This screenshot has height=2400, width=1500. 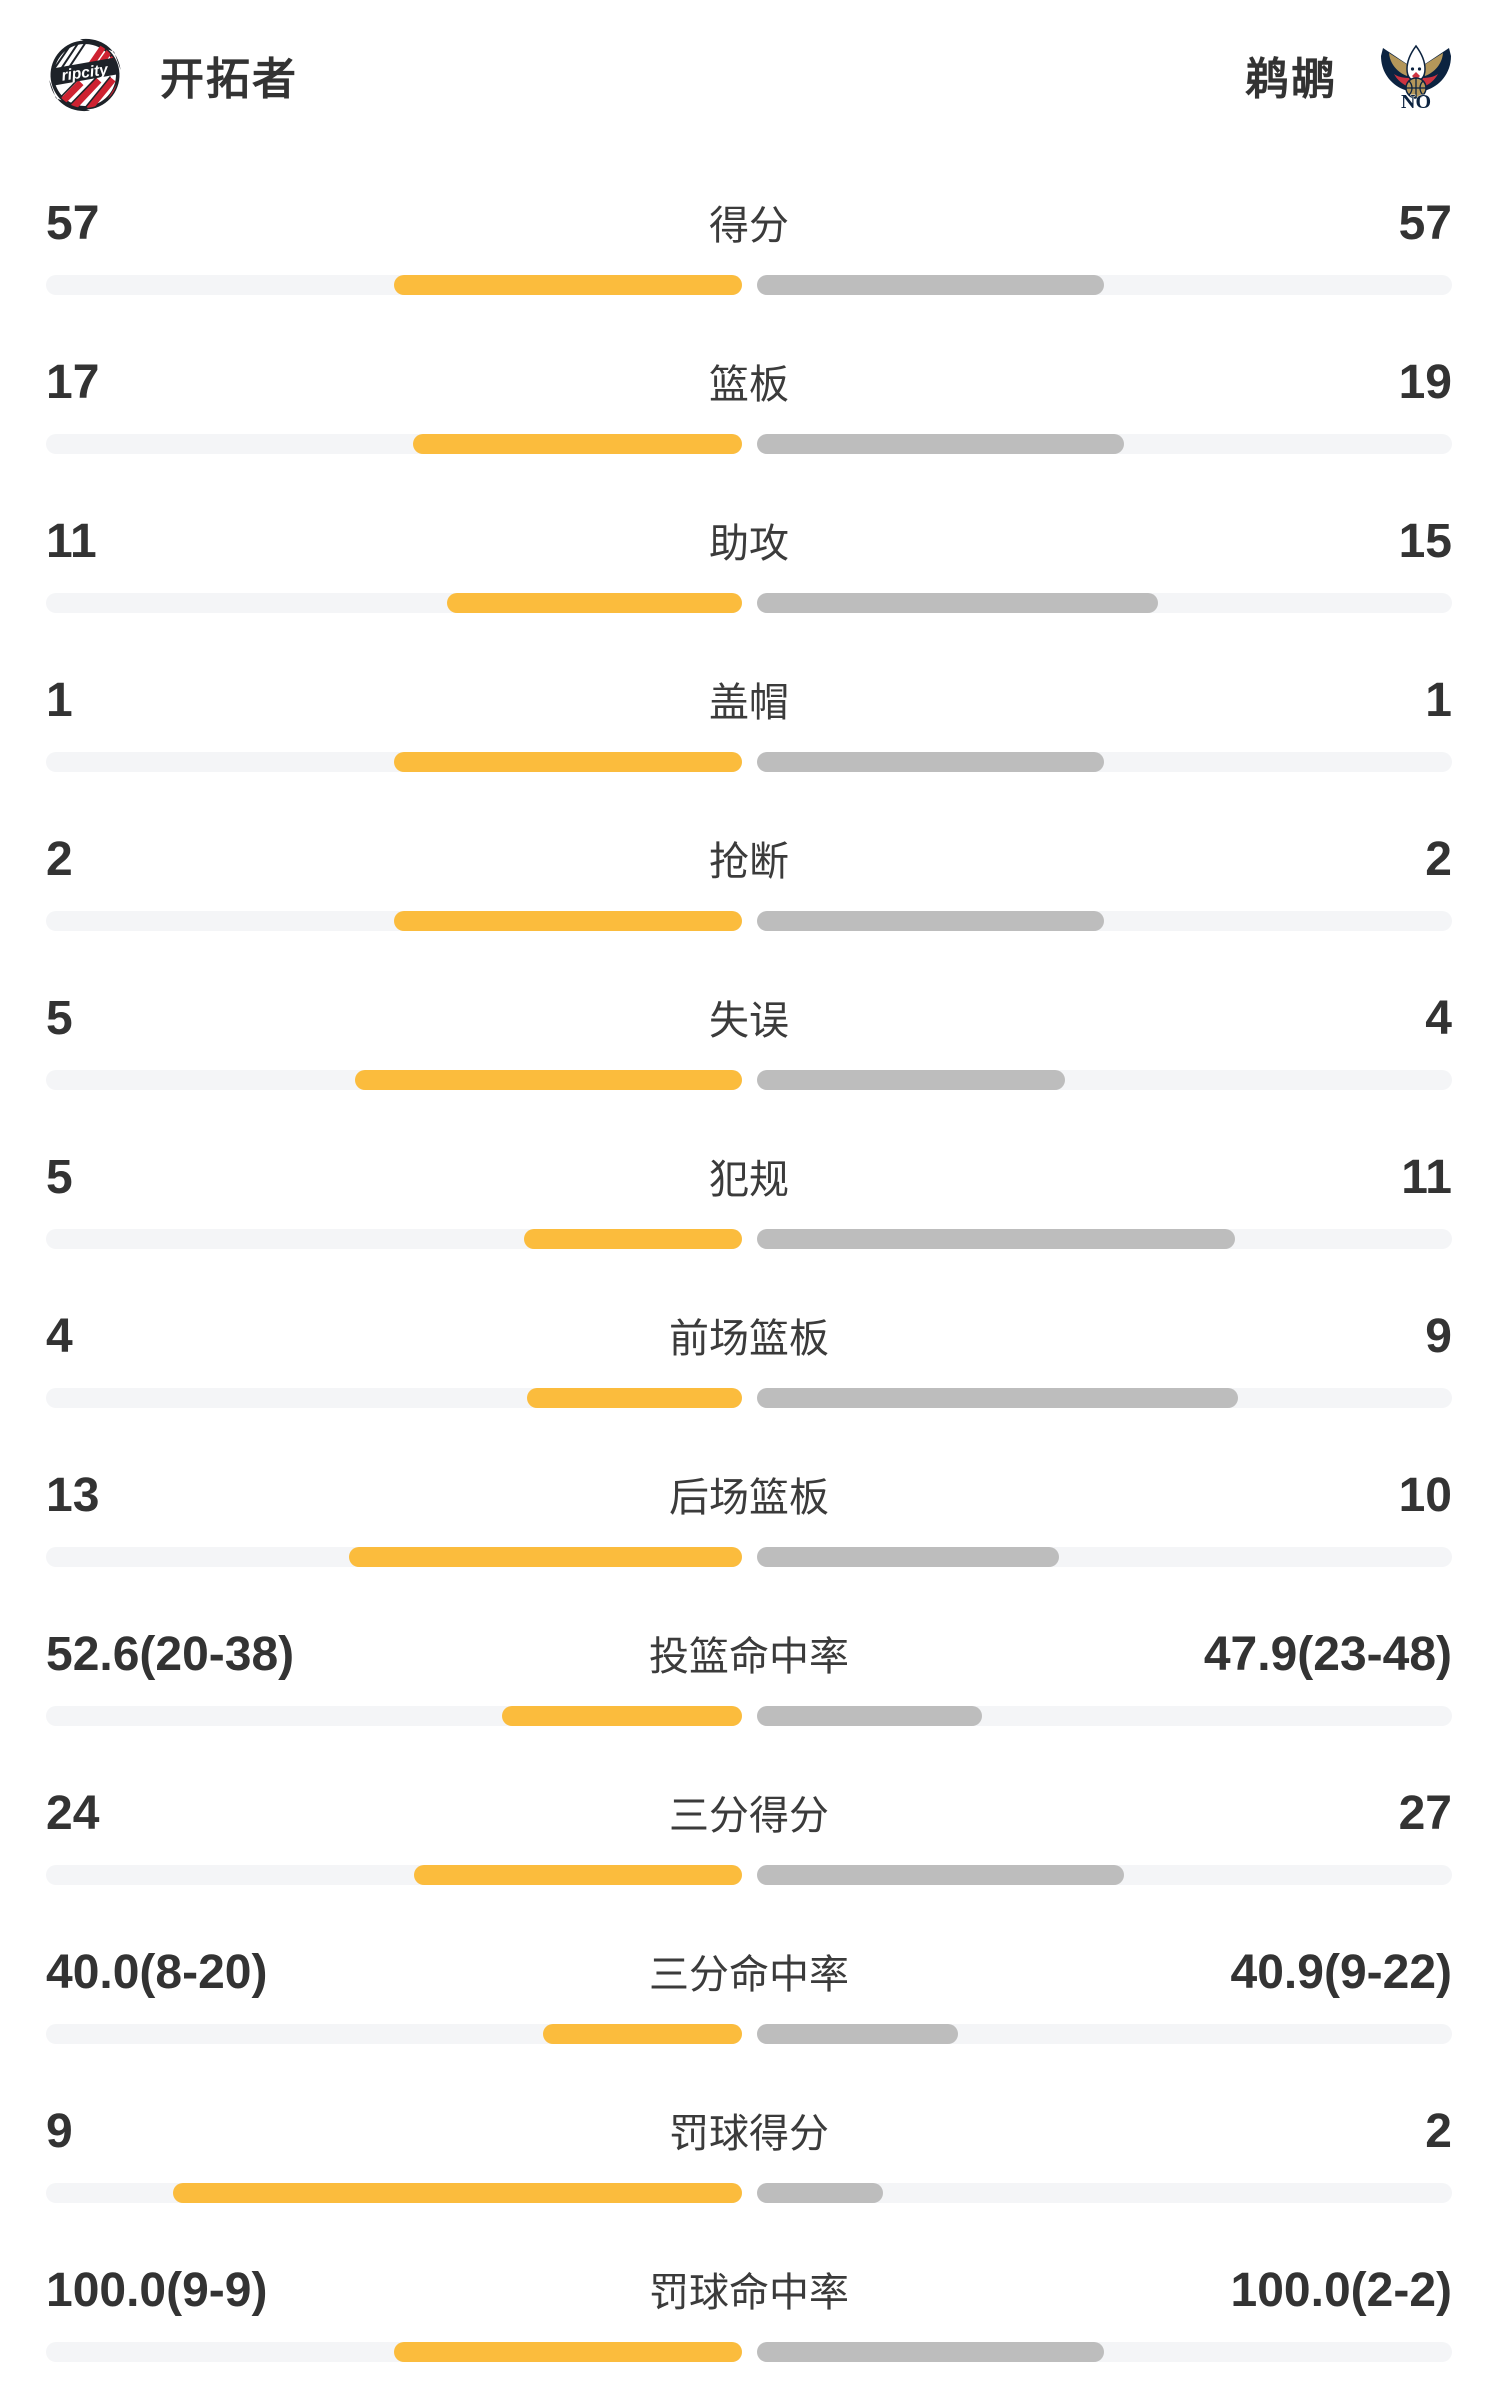 I want to click on match-stats-header: ripcity 开拓者 鹈鹕 NO, so click(x=750, y=75).